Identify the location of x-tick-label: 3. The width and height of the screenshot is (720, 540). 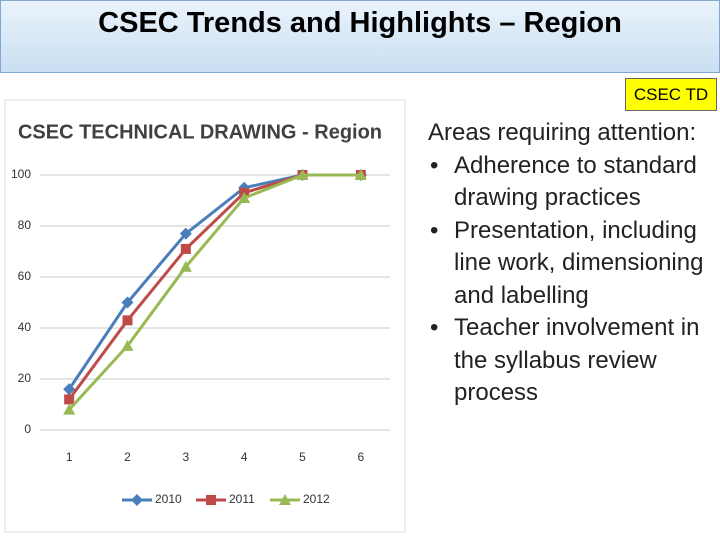
(185, 457).